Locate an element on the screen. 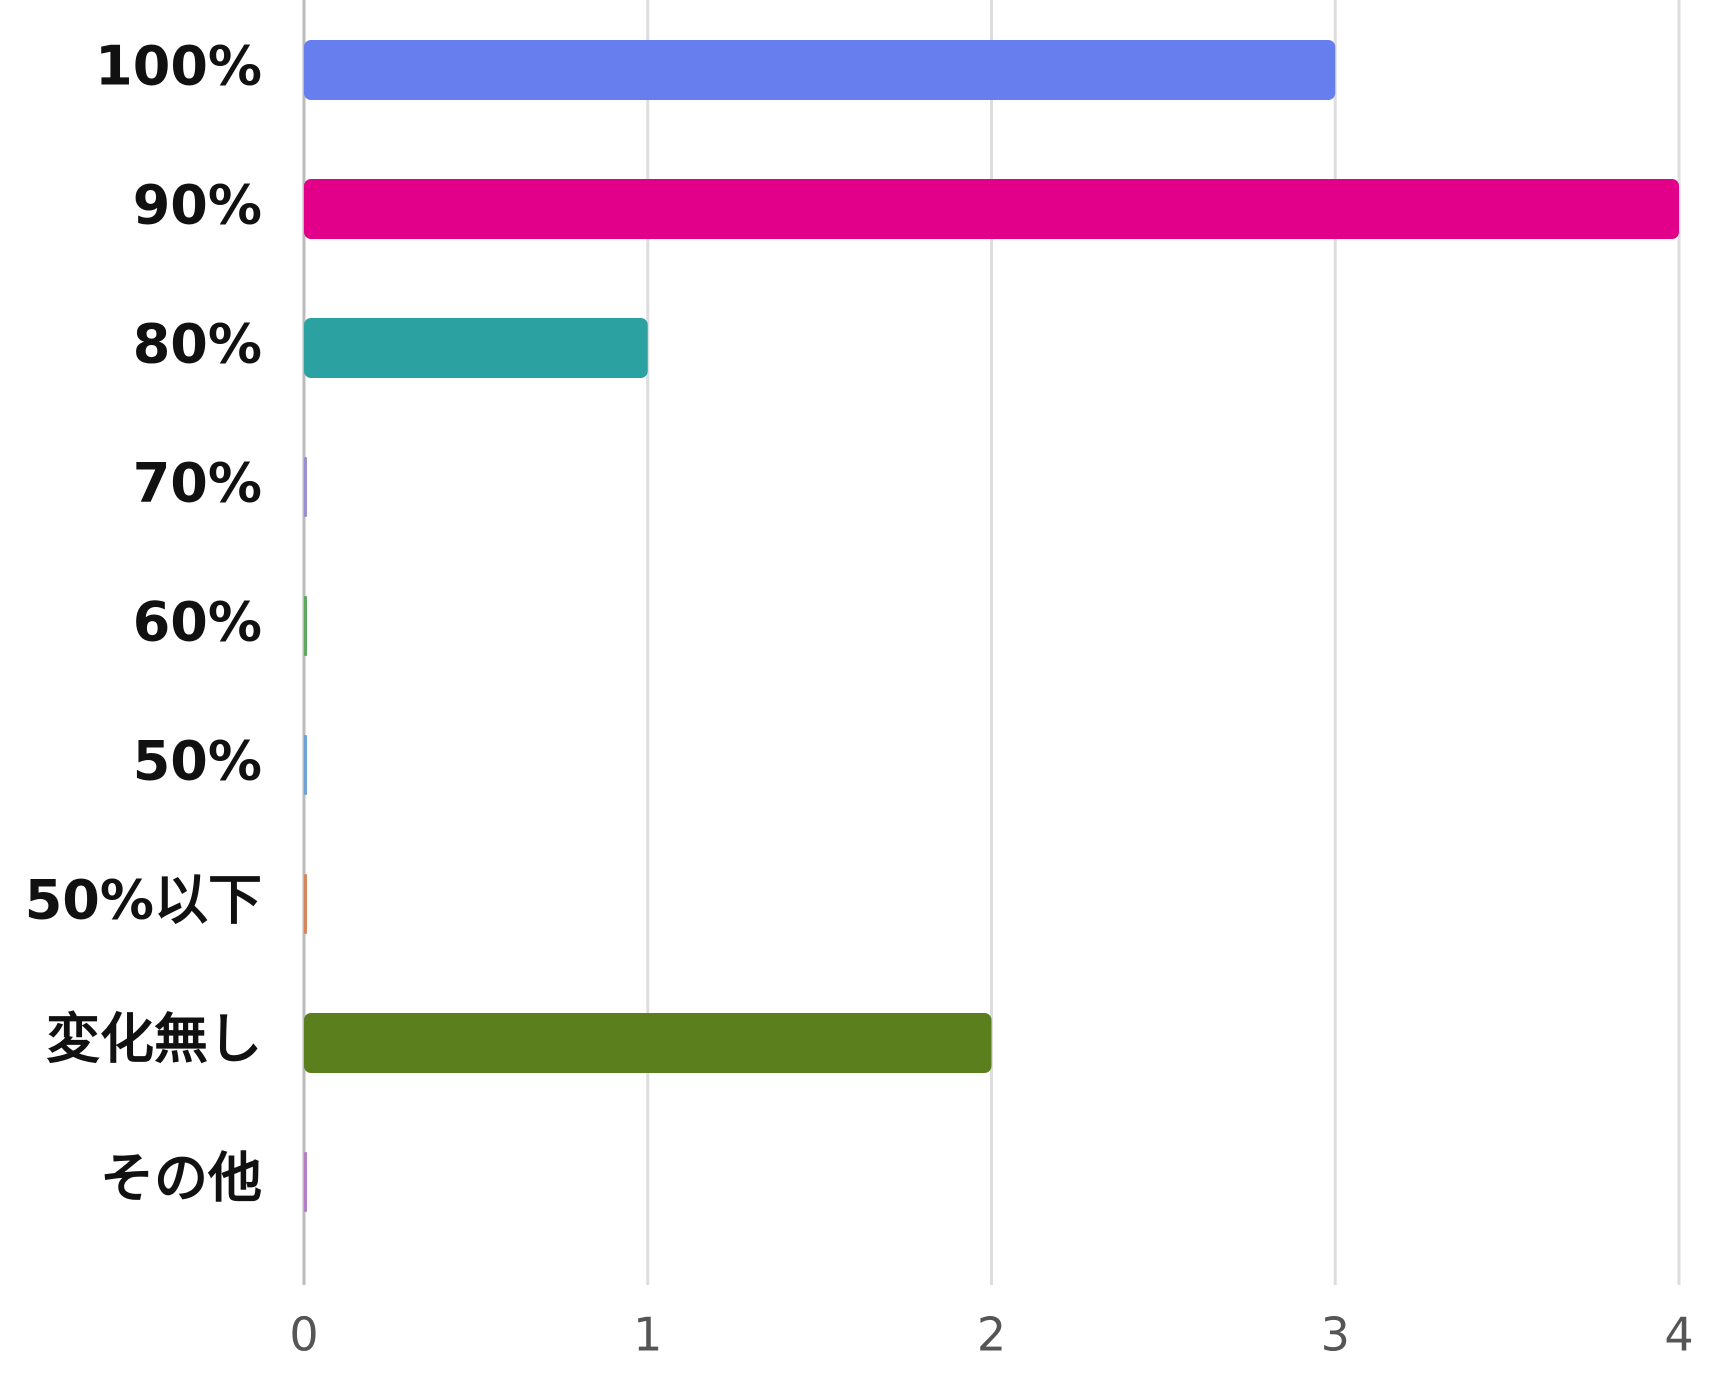 Image resolution: width=1720 pixels, height=1400 pixels. x-tick-label: 4 is located at coordinates (1678, 1335).